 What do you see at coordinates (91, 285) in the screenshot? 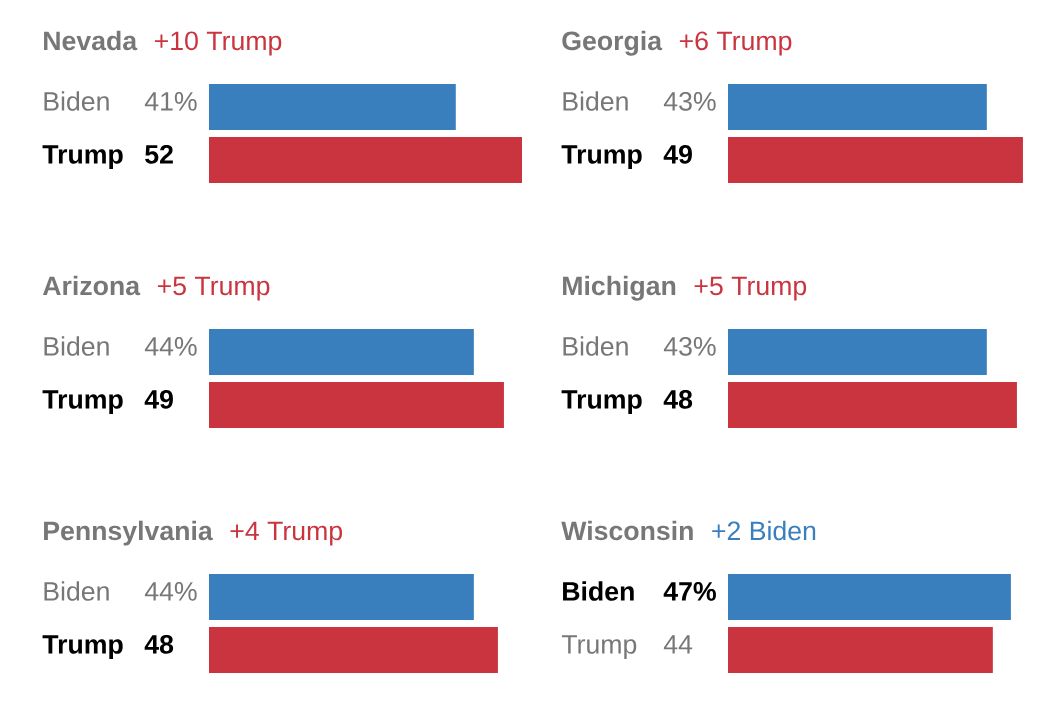
I see `chart-title: Arizona` at bounding box center [91, 285].